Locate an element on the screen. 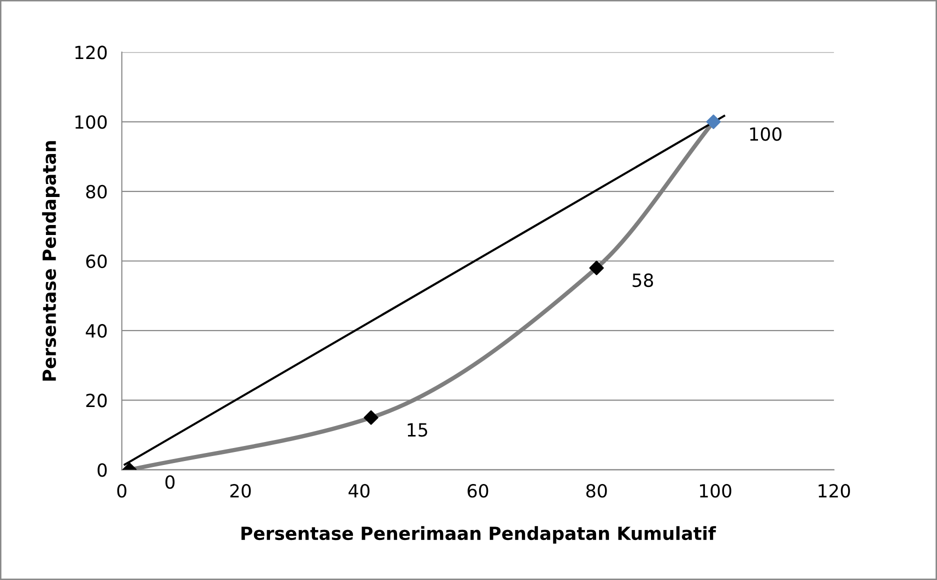  y-tick-label: 60 is located at coordinates (96, 261).